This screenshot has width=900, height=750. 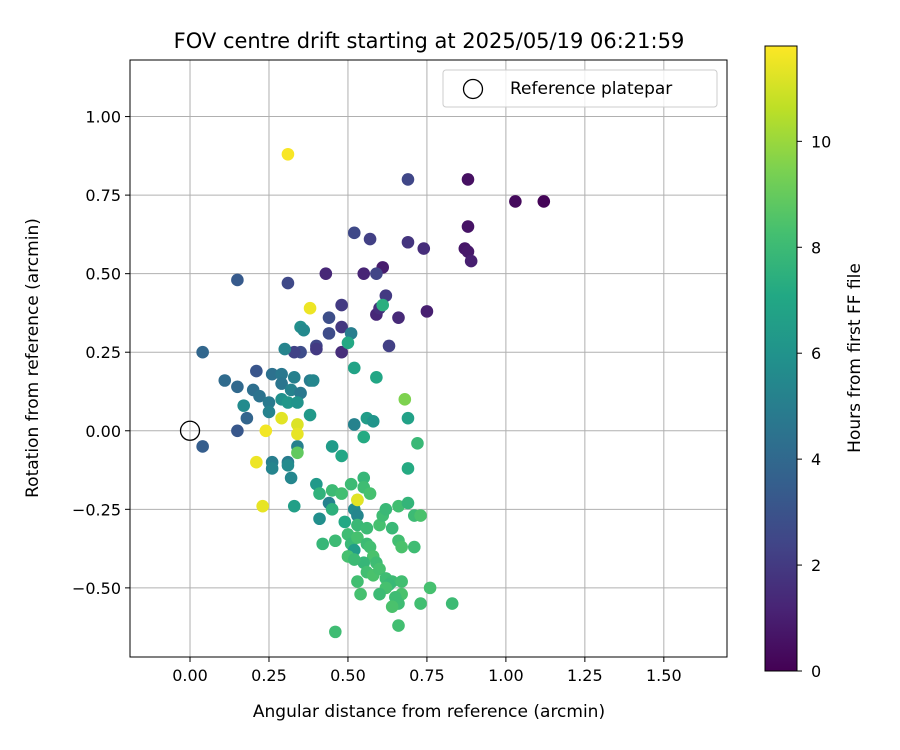 What do you see at coordinates (781, 358) in the screenshot?
I see `colorbar` at bounding box center [781, 358].